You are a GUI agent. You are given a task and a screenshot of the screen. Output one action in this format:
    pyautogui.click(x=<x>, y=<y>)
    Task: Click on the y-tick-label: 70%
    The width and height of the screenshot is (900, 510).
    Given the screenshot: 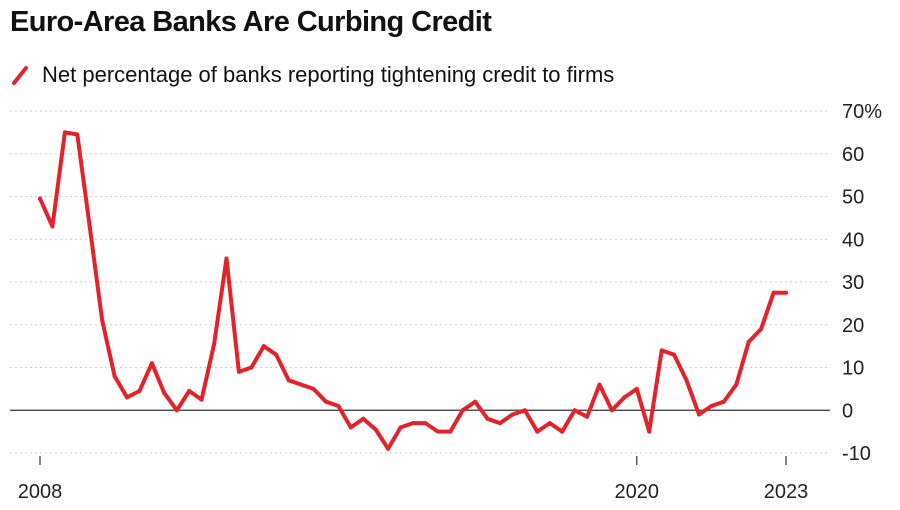 What is the action you would take?
    pyautogui.click(x=862, y=112)
    